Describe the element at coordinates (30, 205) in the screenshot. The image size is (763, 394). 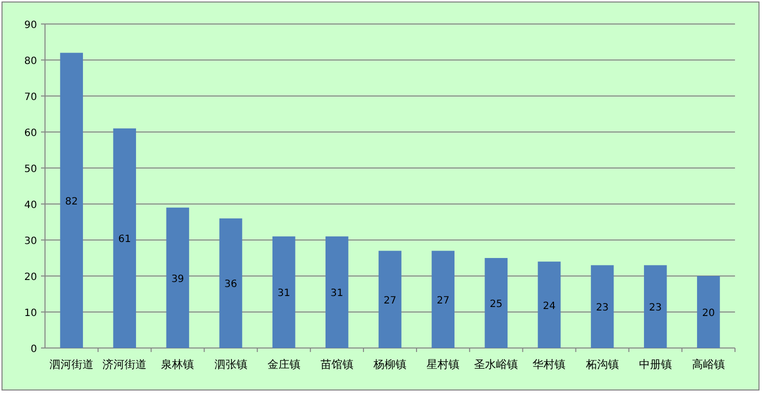
I see `y-tick-label: 40` at that location.